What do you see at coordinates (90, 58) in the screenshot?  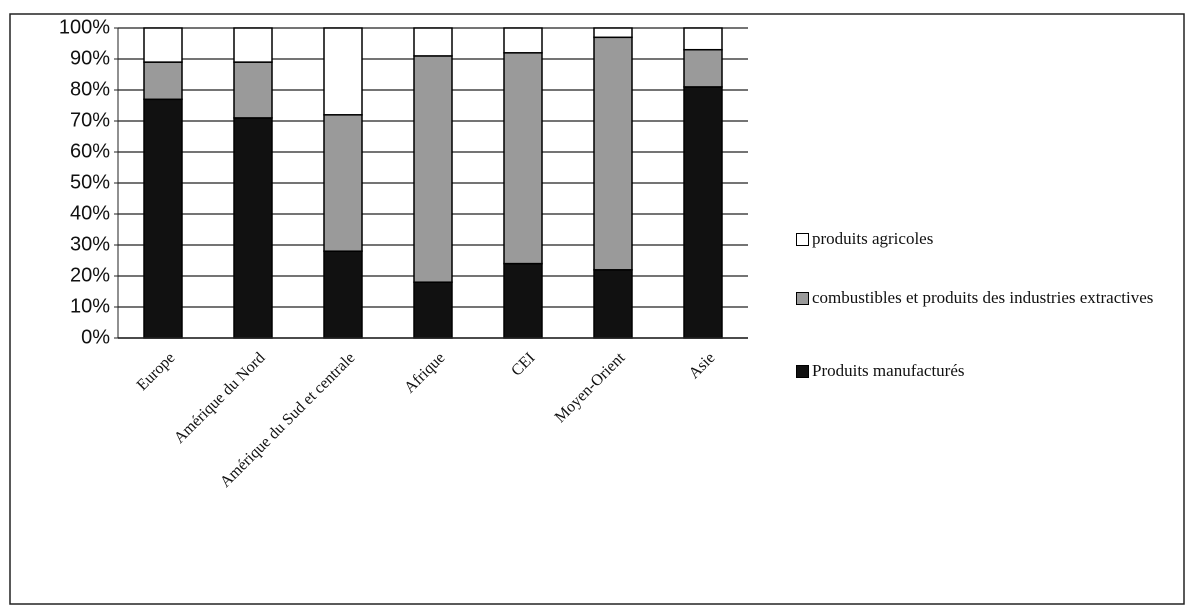 I see `y-tick-label: 90%` at bounding box center [90, 58].